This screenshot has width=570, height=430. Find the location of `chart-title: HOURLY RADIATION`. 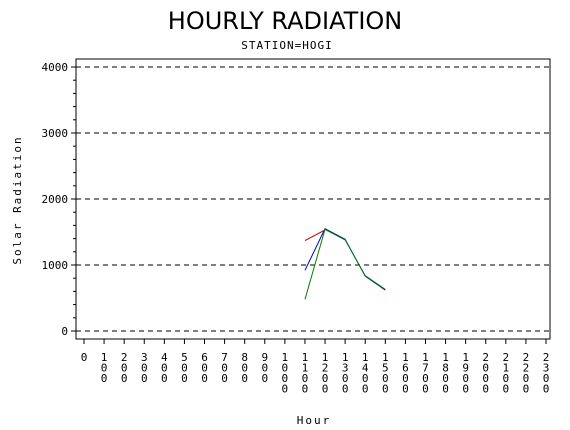

chart-title: HOURLY RADIATION is located at coordinates (285, 21).